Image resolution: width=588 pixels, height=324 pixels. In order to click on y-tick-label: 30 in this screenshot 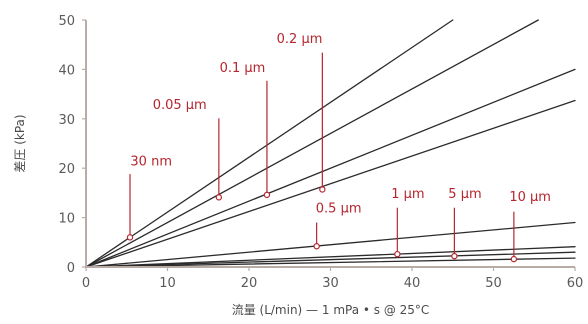, I will do `click(66, 120)`.